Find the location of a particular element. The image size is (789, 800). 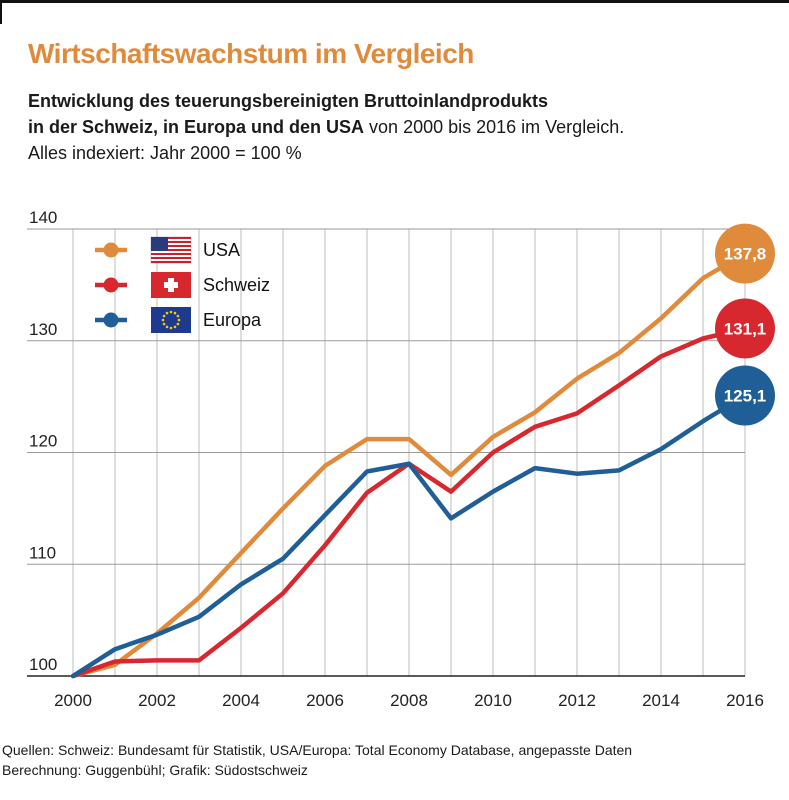

y-tick-label: 140 is located at coordinates (43, 217).